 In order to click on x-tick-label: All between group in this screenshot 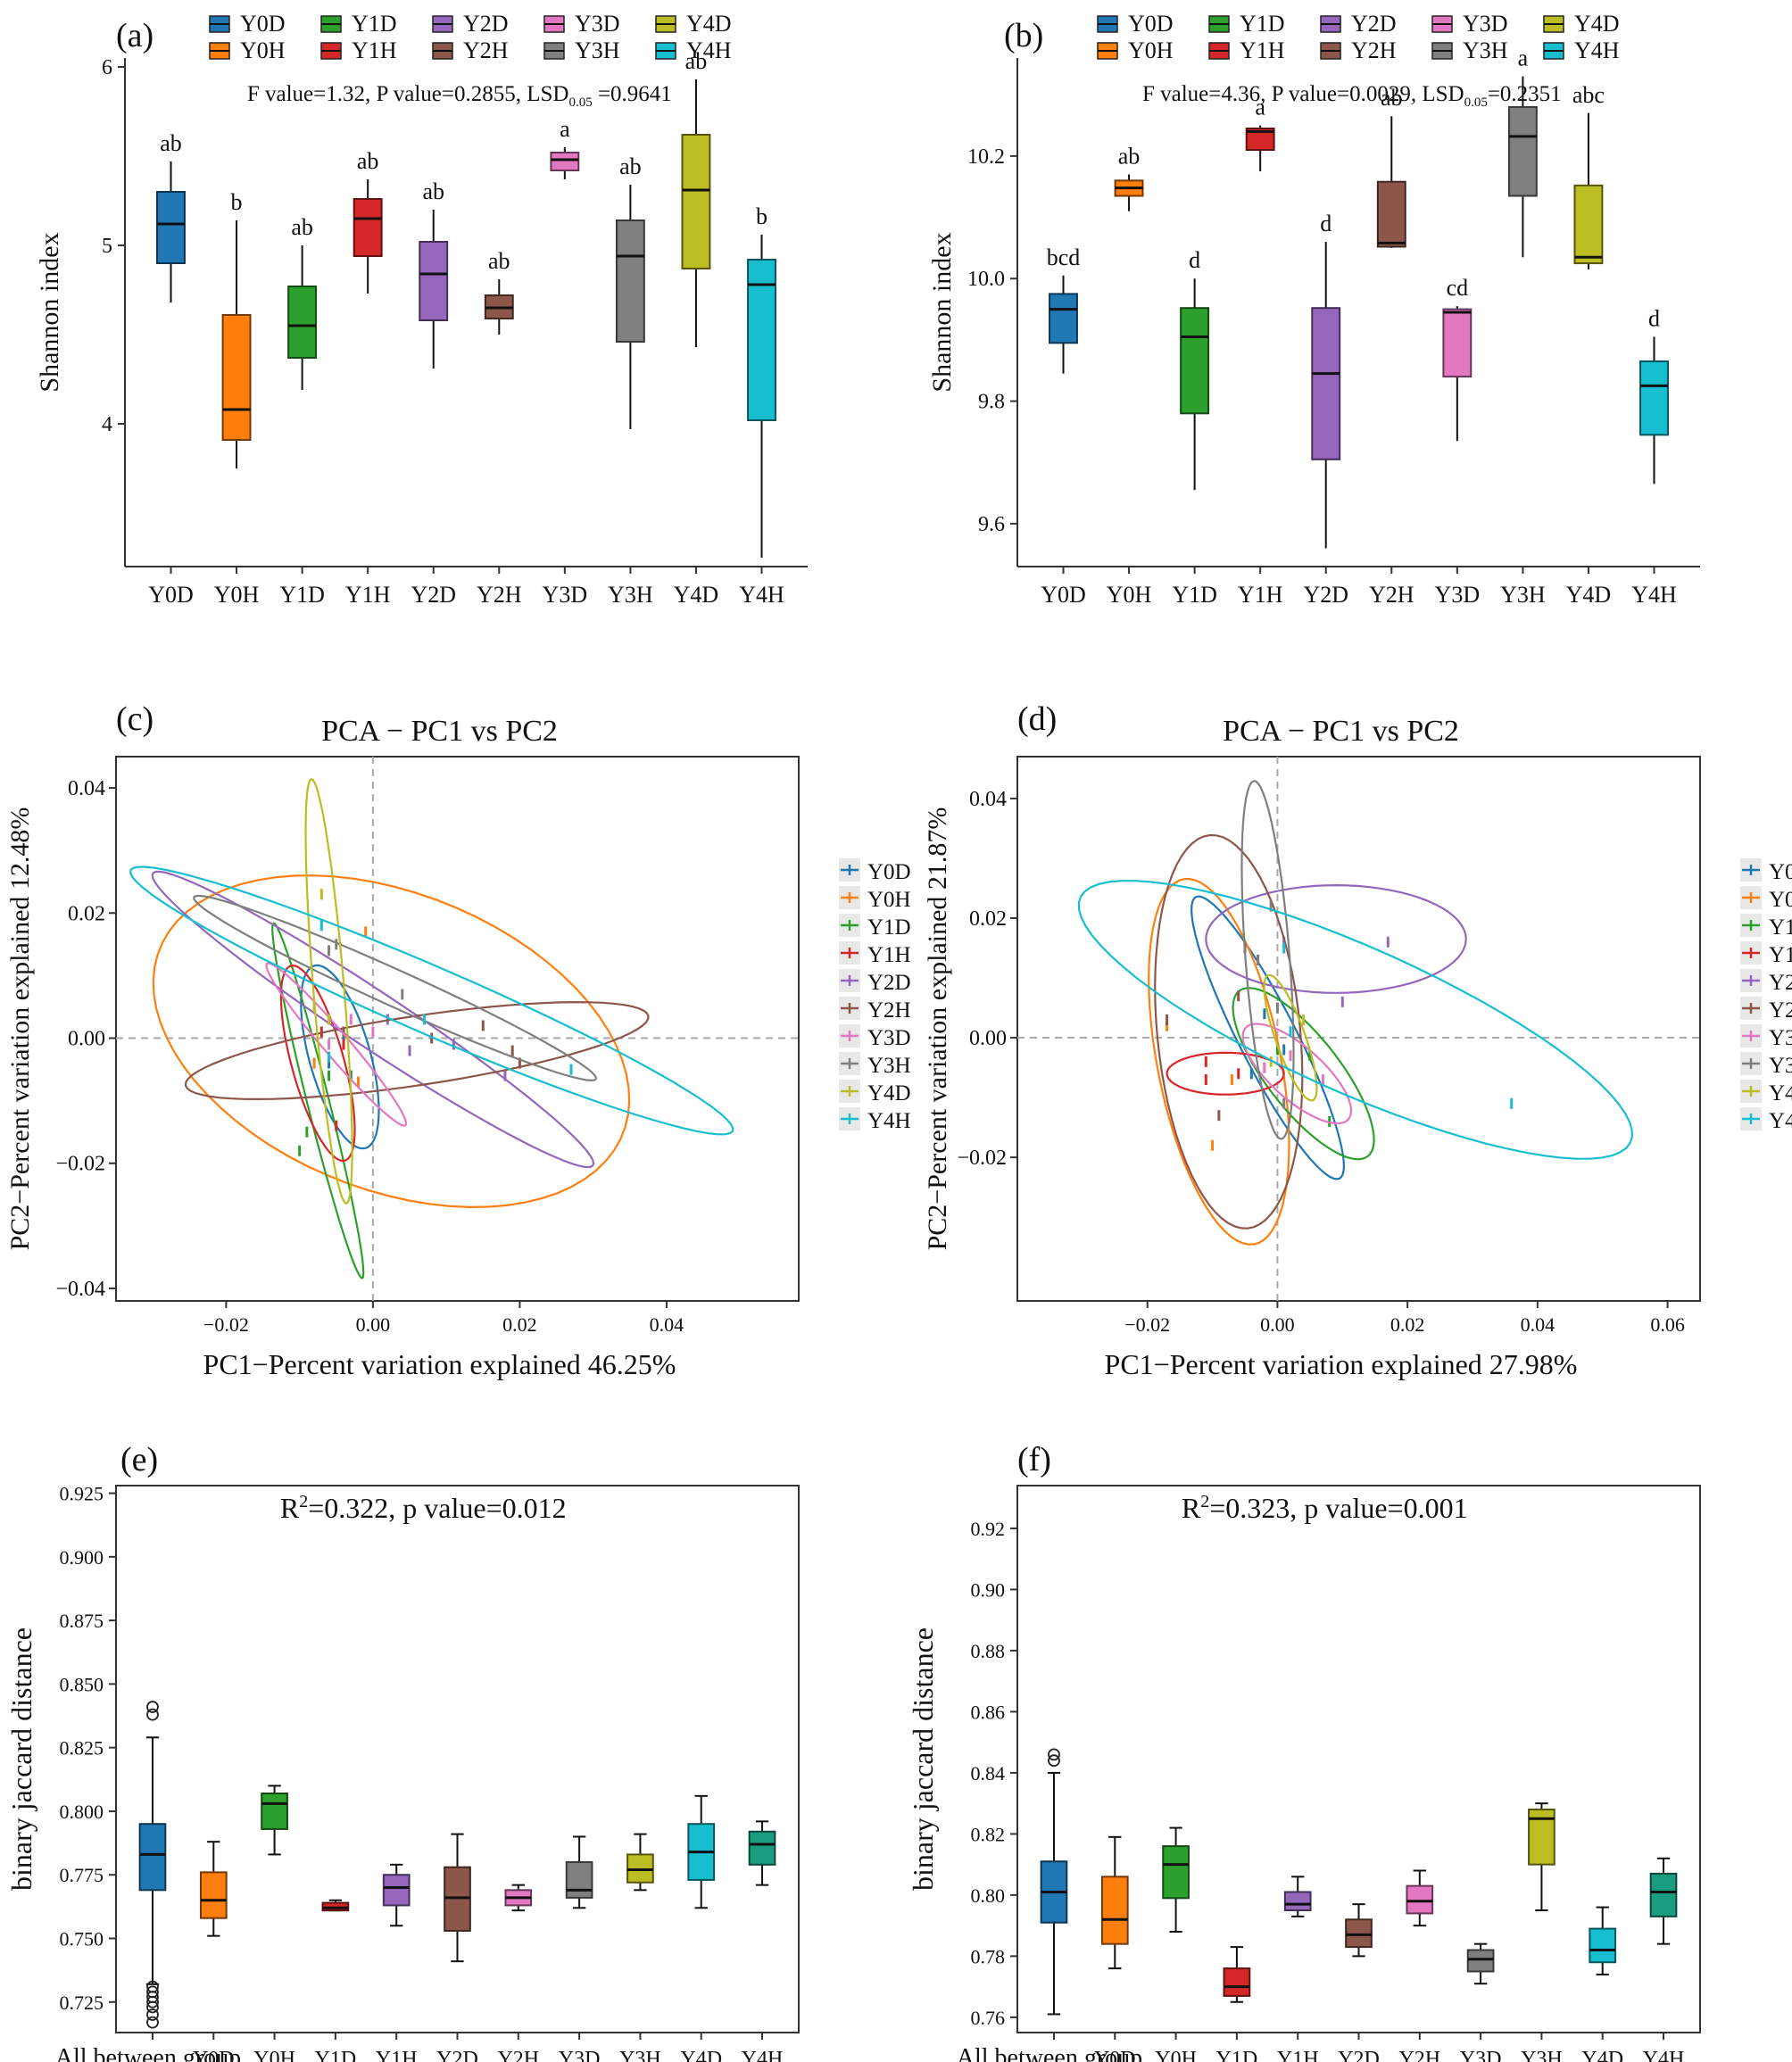, I will do `click(148, 2053)`.